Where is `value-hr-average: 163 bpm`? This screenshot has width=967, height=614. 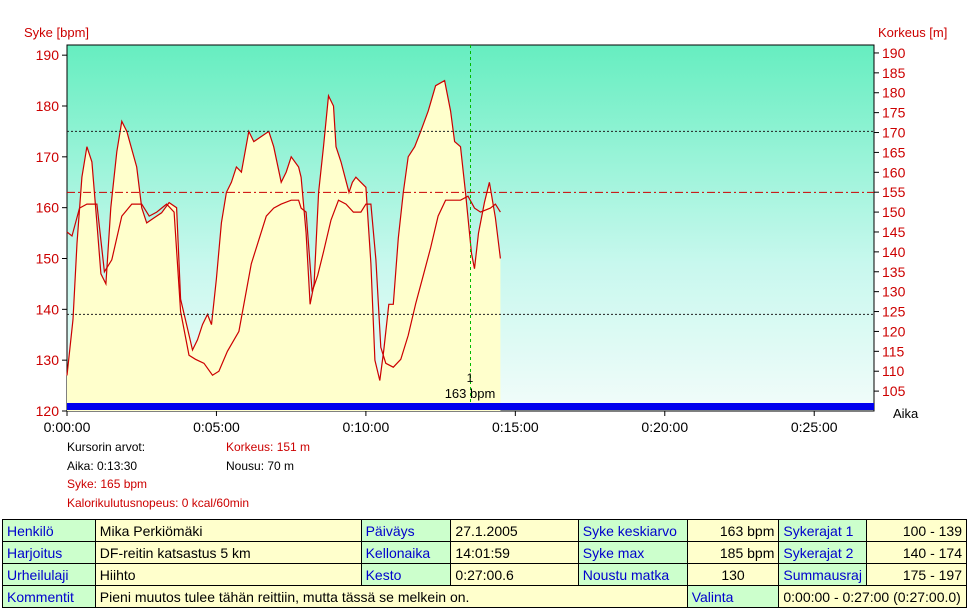
value-hr-average: 163 bpm is located at coordinates (733, 530).